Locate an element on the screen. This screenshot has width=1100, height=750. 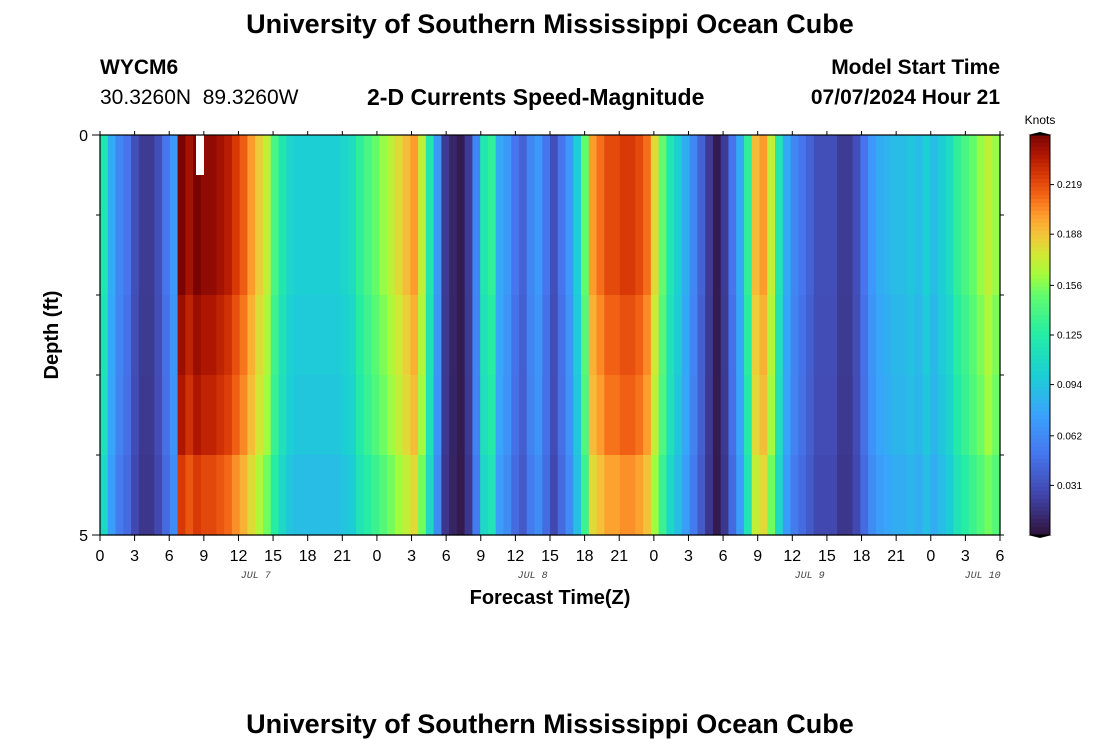
x-tick-label: 12 is located at coordinates (239, 556).